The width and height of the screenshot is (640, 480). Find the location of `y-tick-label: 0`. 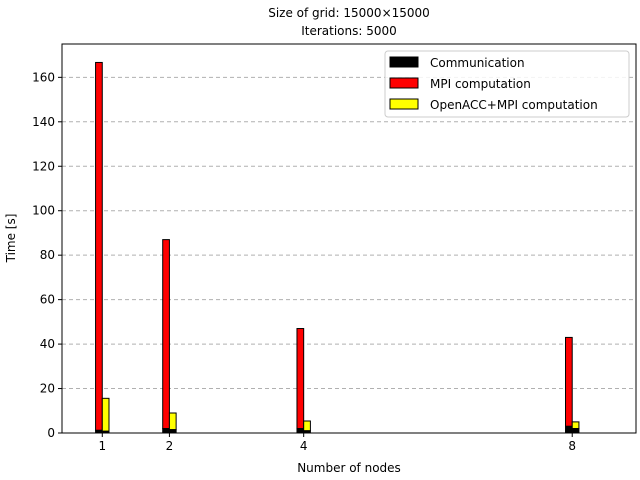

y-tick-label: 0 is located at coordinates (51, 433).